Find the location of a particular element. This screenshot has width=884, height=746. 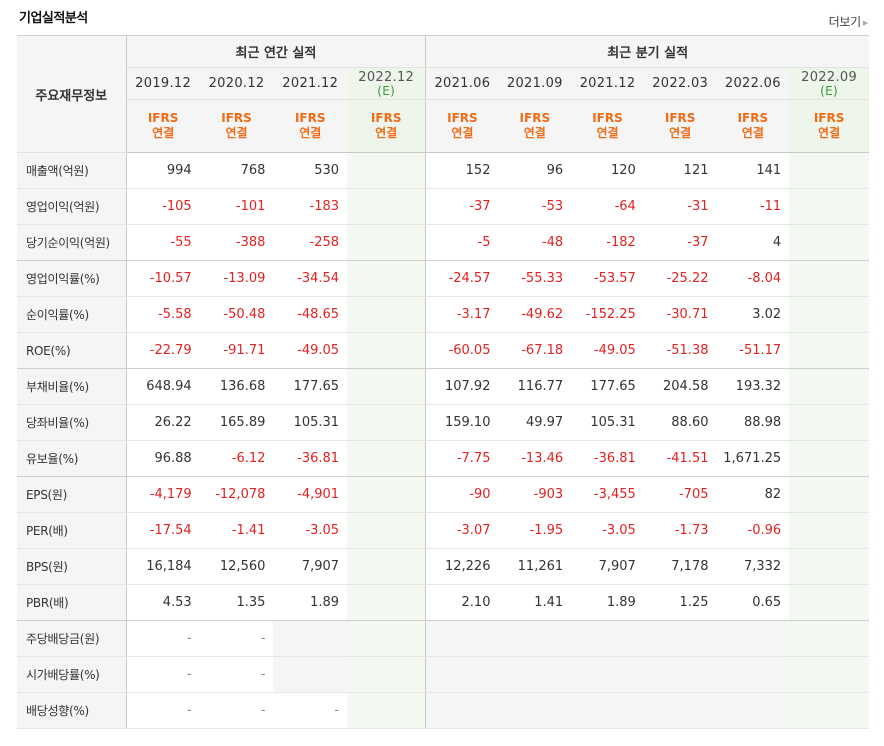

period-header: 2021.12 is located at coordinates (607, 83).